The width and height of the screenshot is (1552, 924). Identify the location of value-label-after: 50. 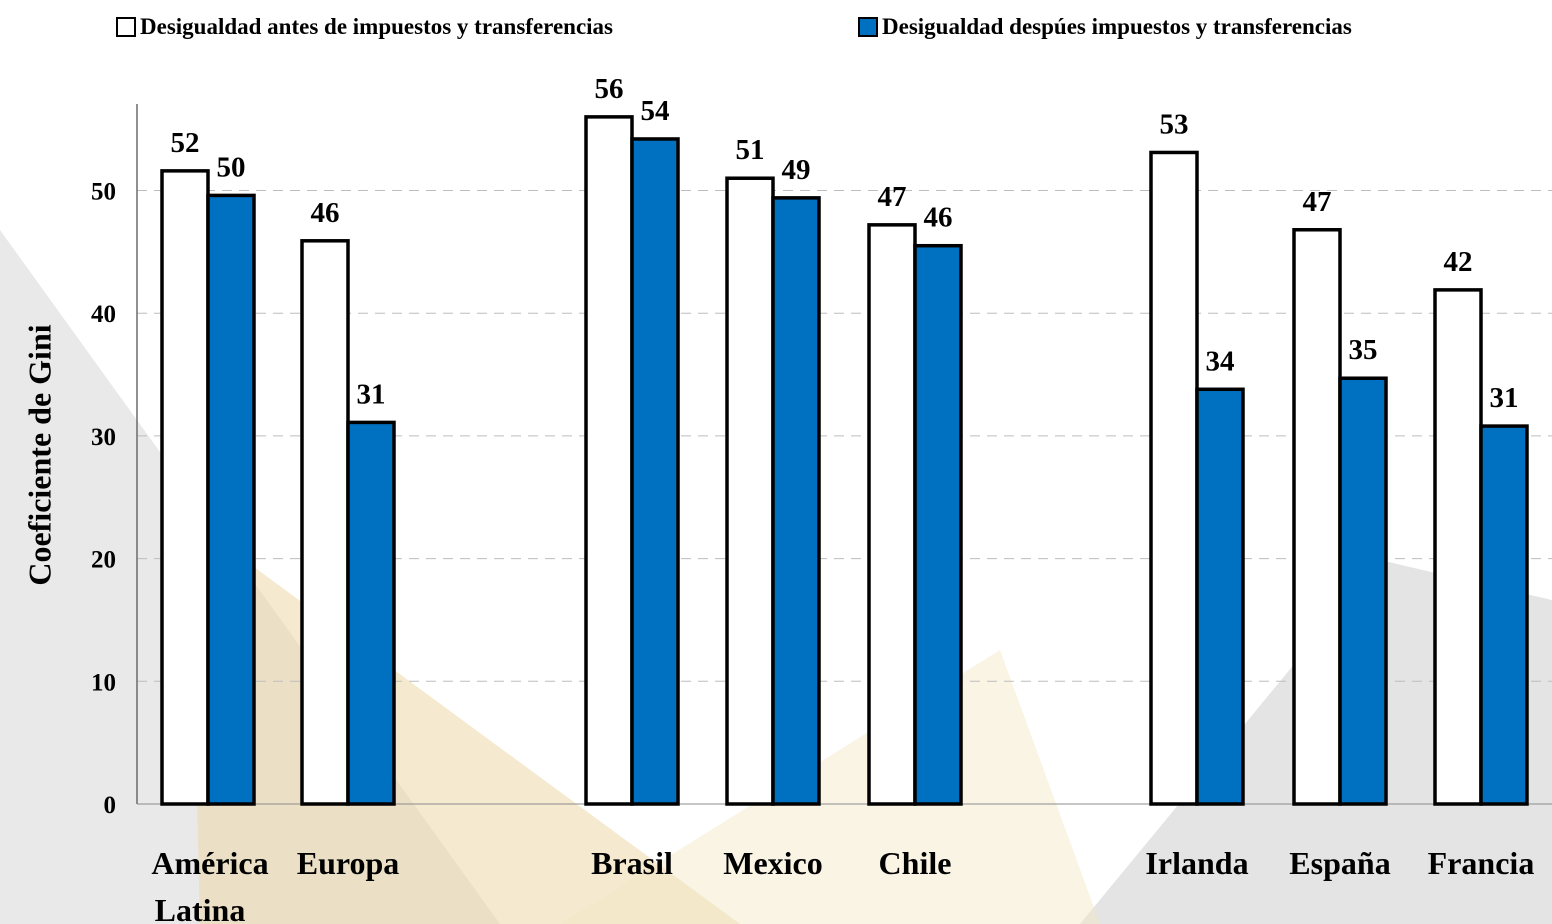
(231, 167).